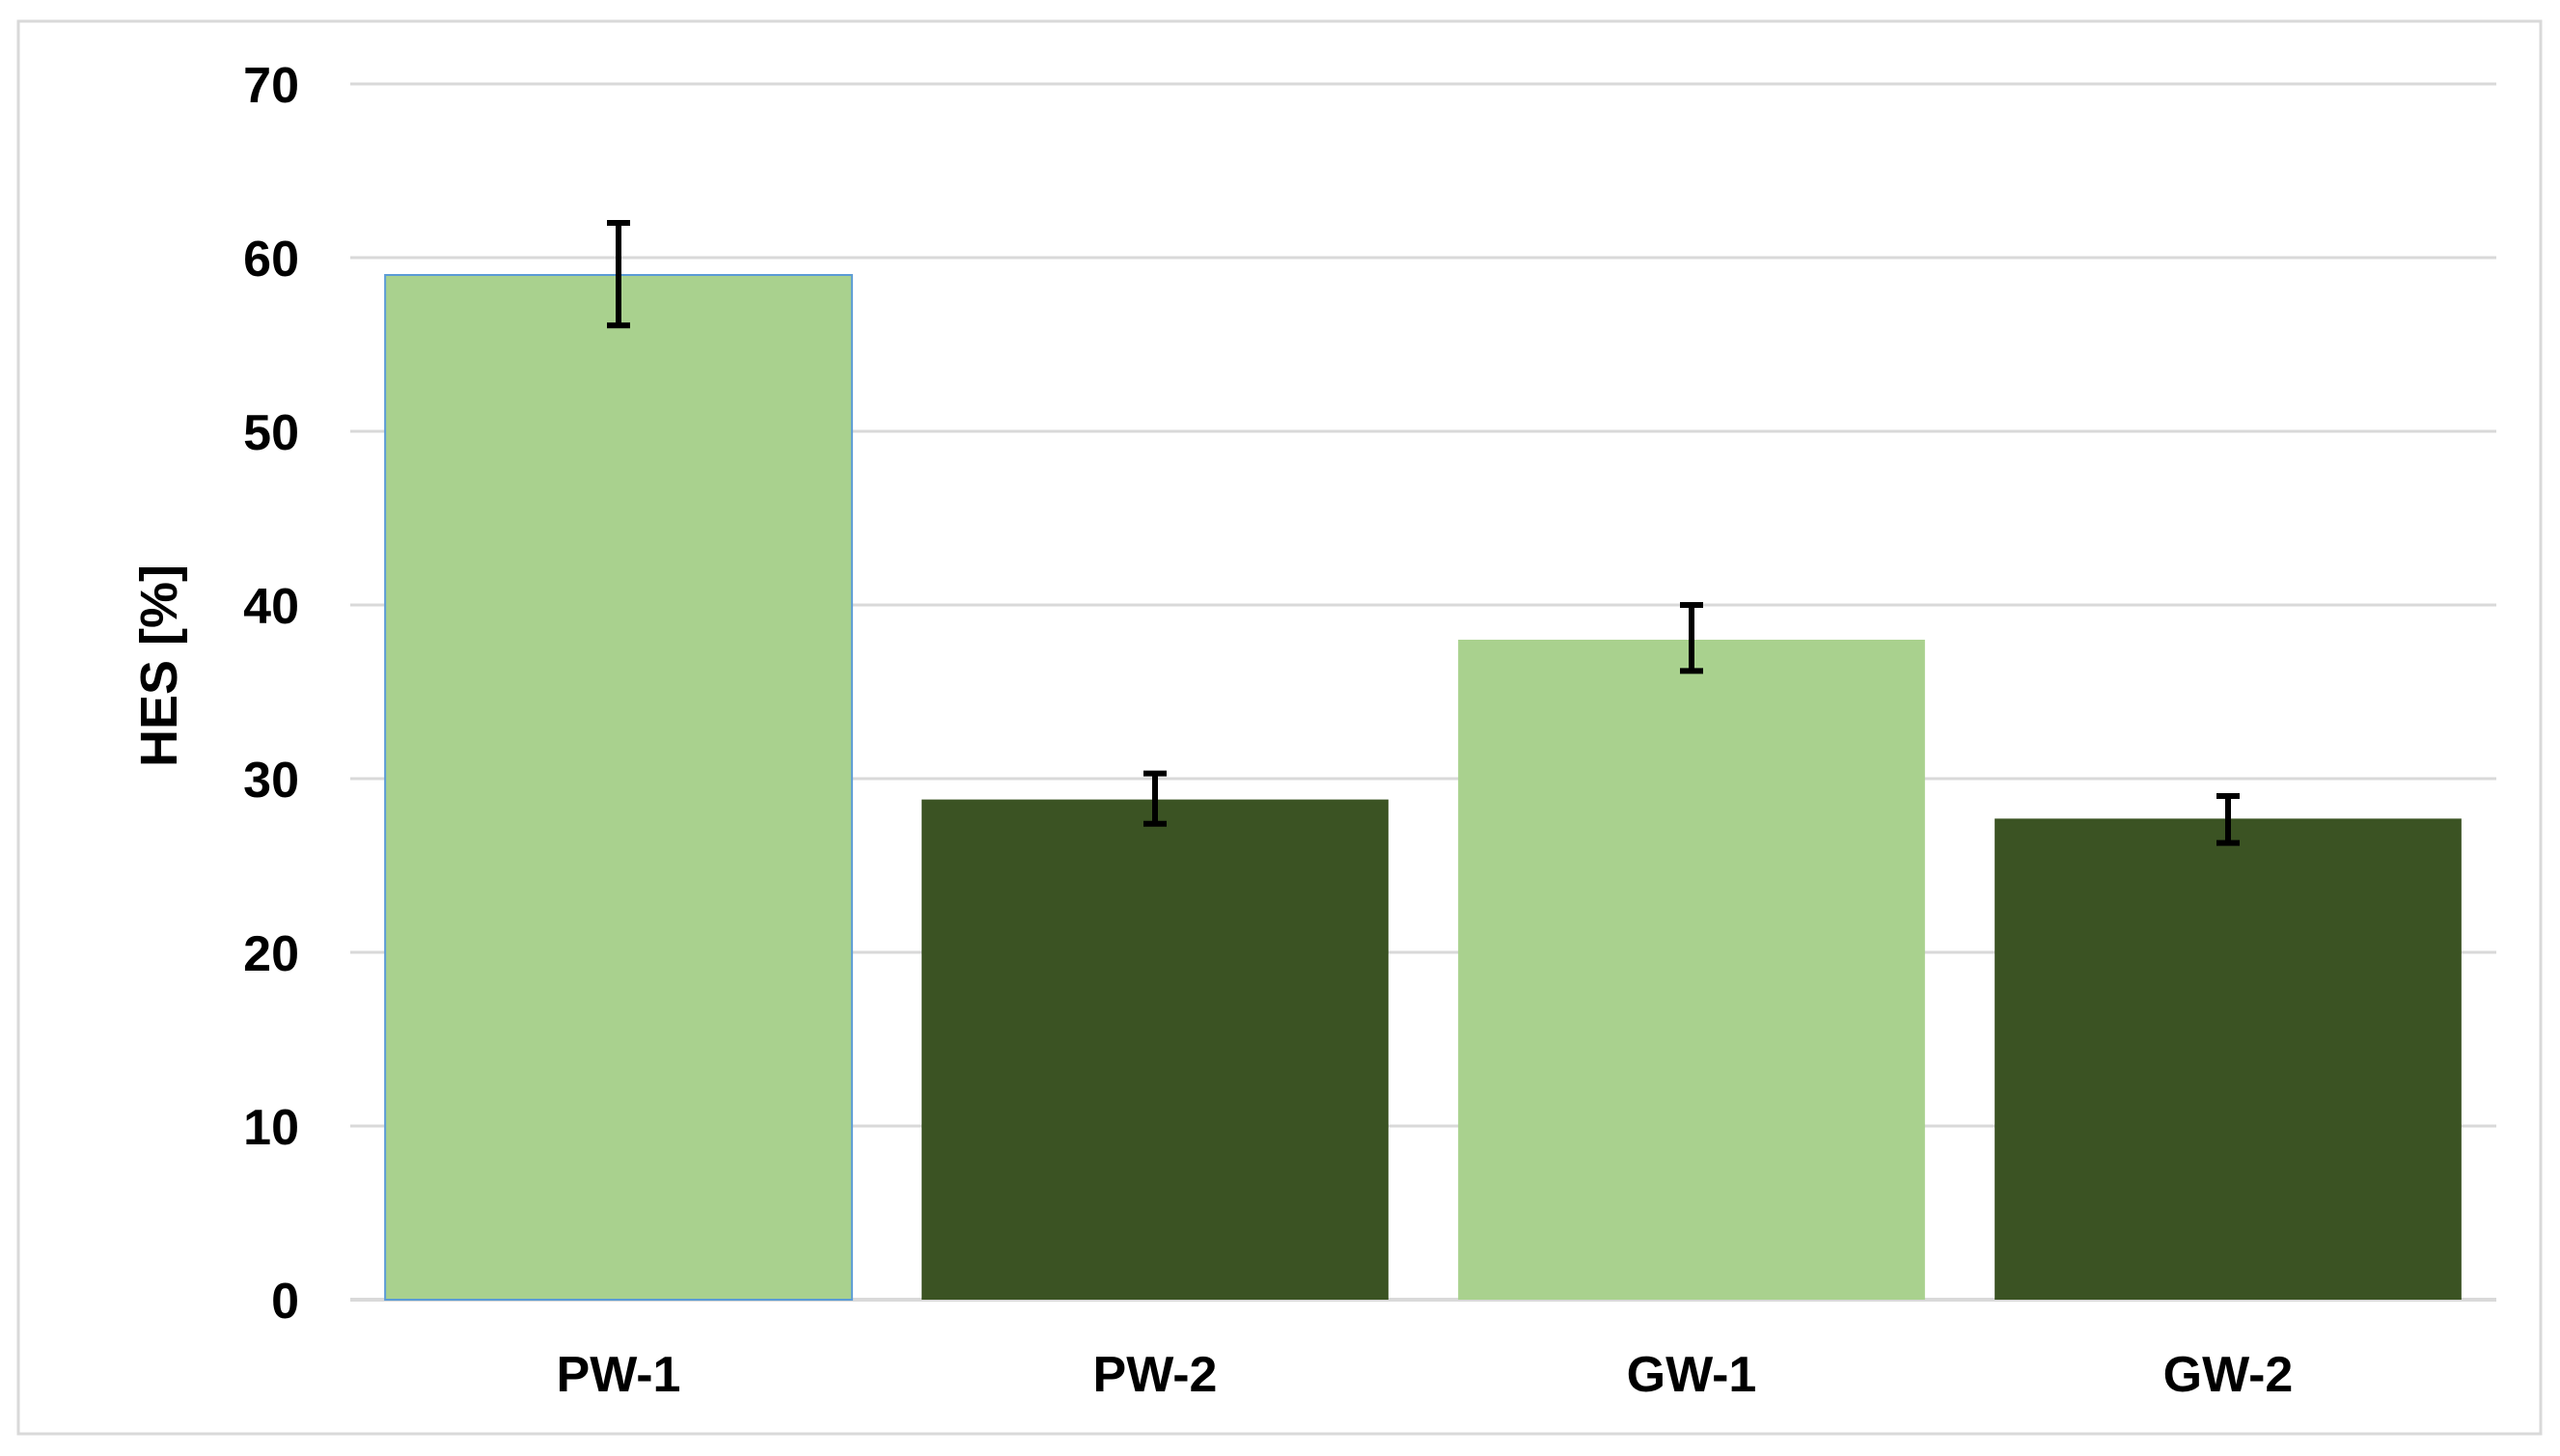 The width and height of the screenshot is (2560, 1456). Describe the element at coordinates (271, 433) in the screenshot. I see `y-tick-label: 50` at that location.